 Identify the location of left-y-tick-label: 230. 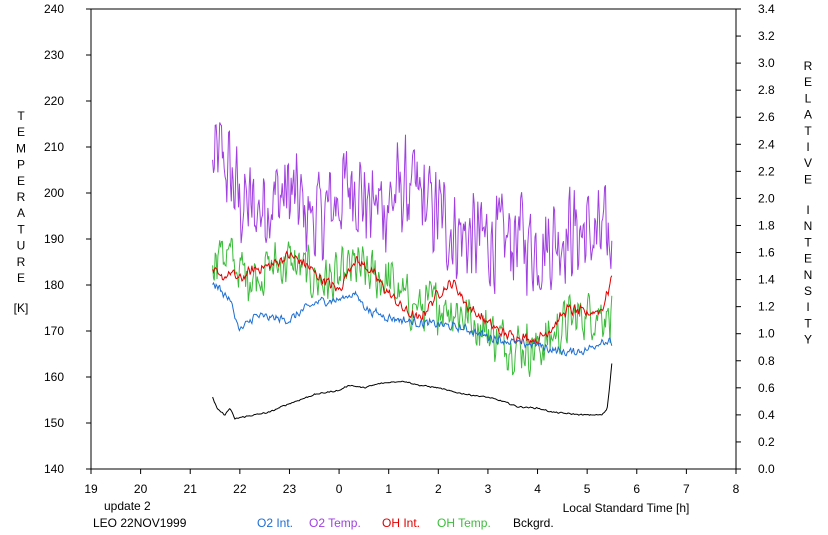
(54, 55).